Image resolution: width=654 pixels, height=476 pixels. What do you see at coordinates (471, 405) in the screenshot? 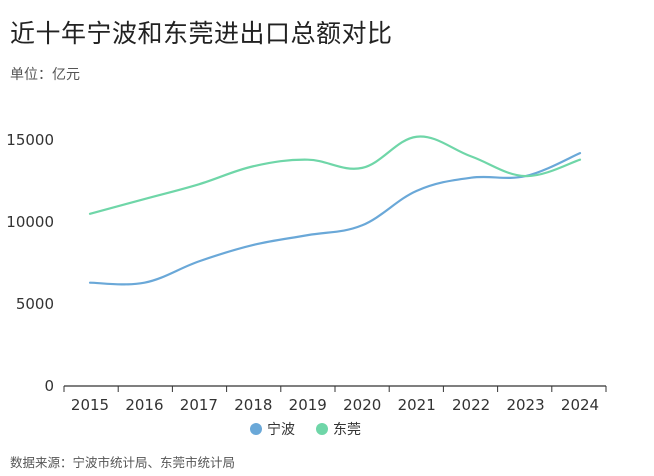
I see `x-tick-label: 2022` at bounding box center [471, 405].